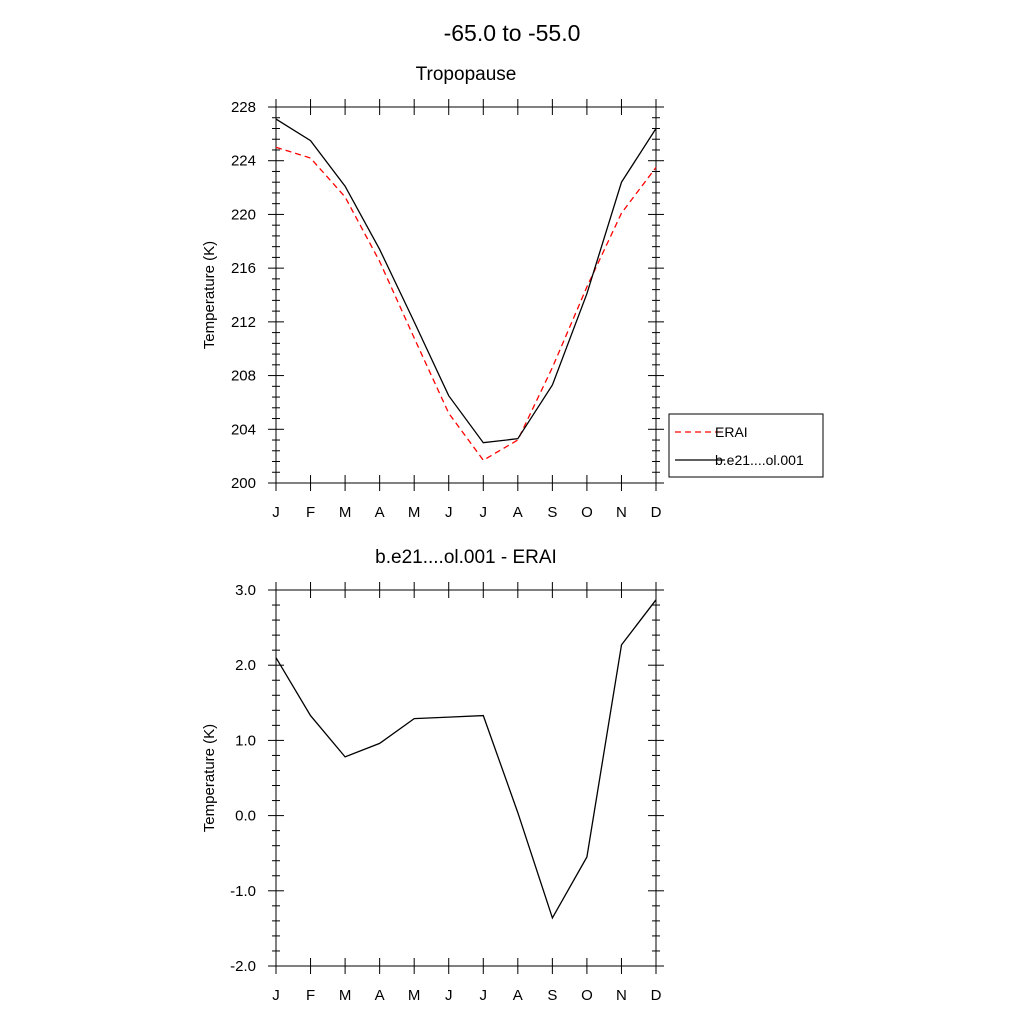  Describe the element at coordinates (243, 429) in the screenshot. I see `y-tick-label: 204` at that location.